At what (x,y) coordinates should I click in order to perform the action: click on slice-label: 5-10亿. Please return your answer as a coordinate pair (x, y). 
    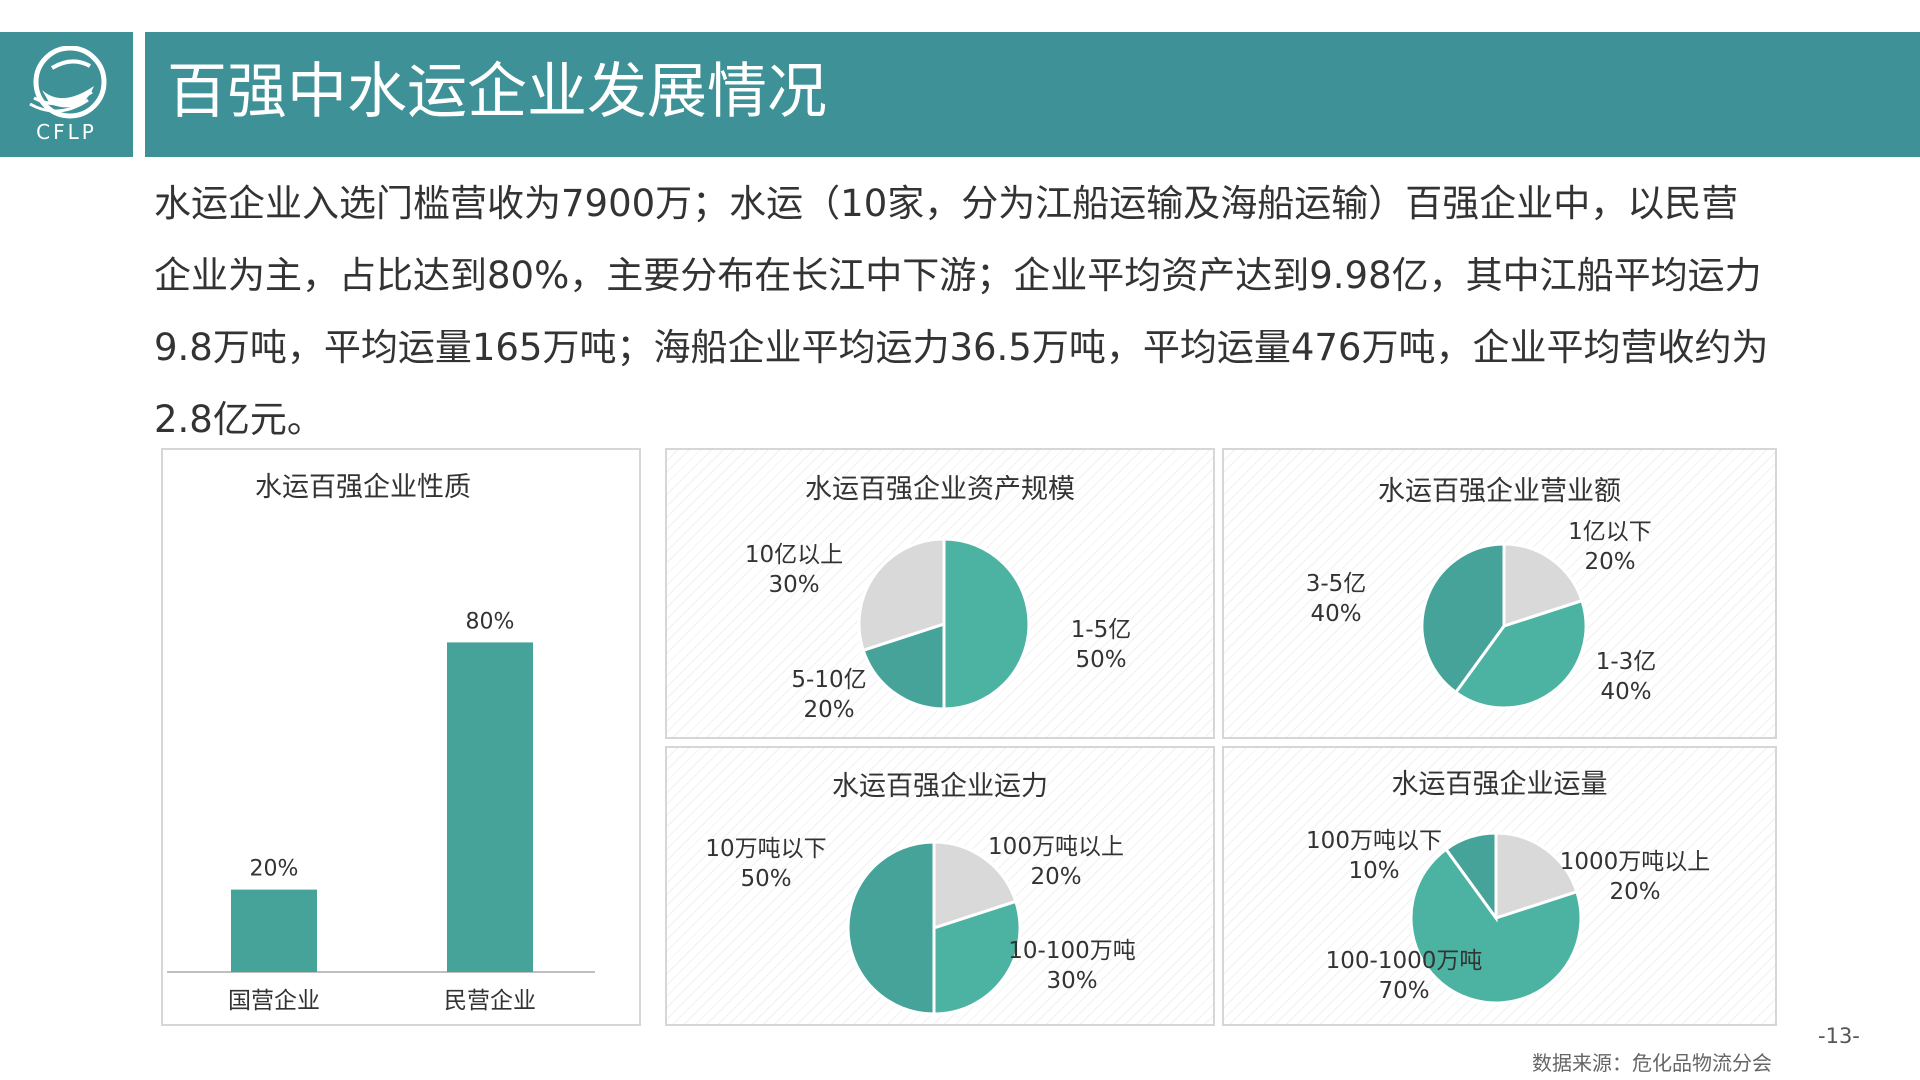
    Looking at the image, I should click on (828, 680).